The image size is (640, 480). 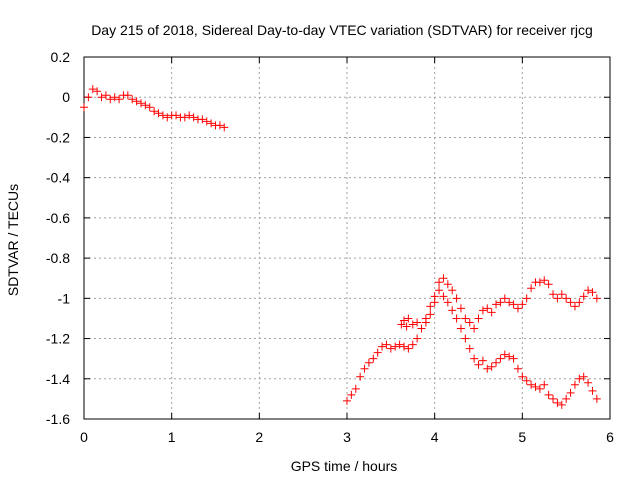 I want to click on x-axis-label: GPS time / hours, so click(x=344, y=466).